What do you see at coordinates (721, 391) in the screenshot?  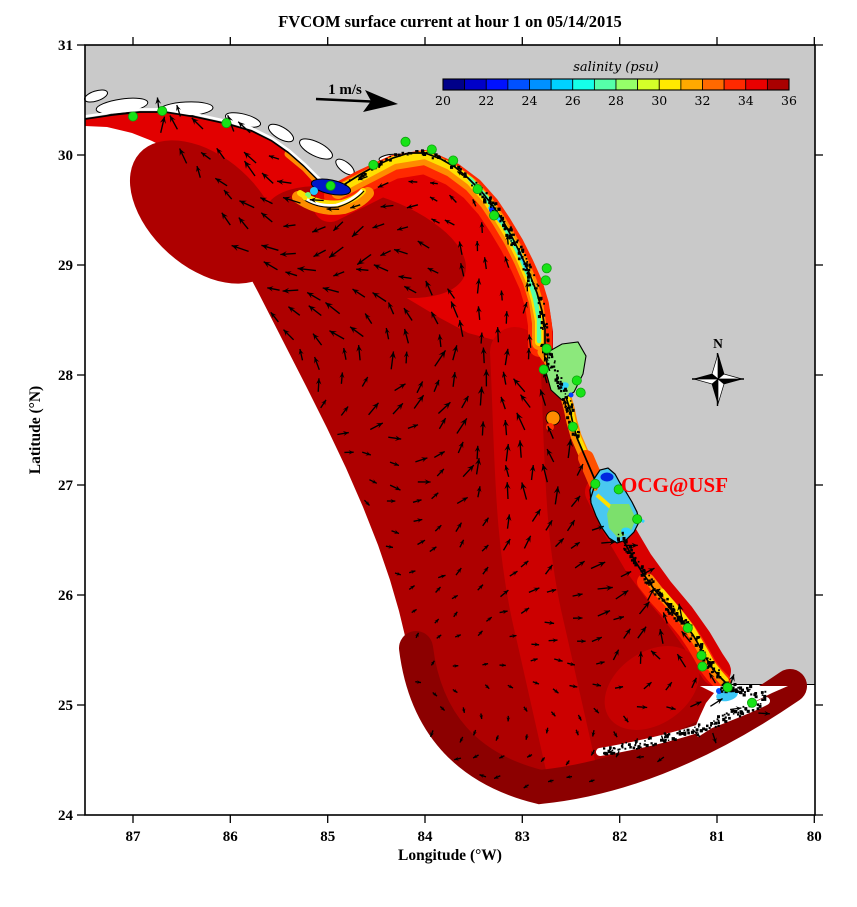 I see `compass-point-s-light` at bounding box center [721, 391].